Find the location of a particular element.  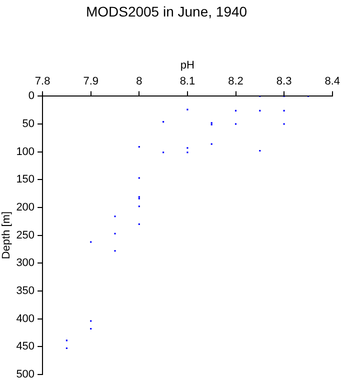

y-tick-label: 150 is located at coordinates (25, 180).